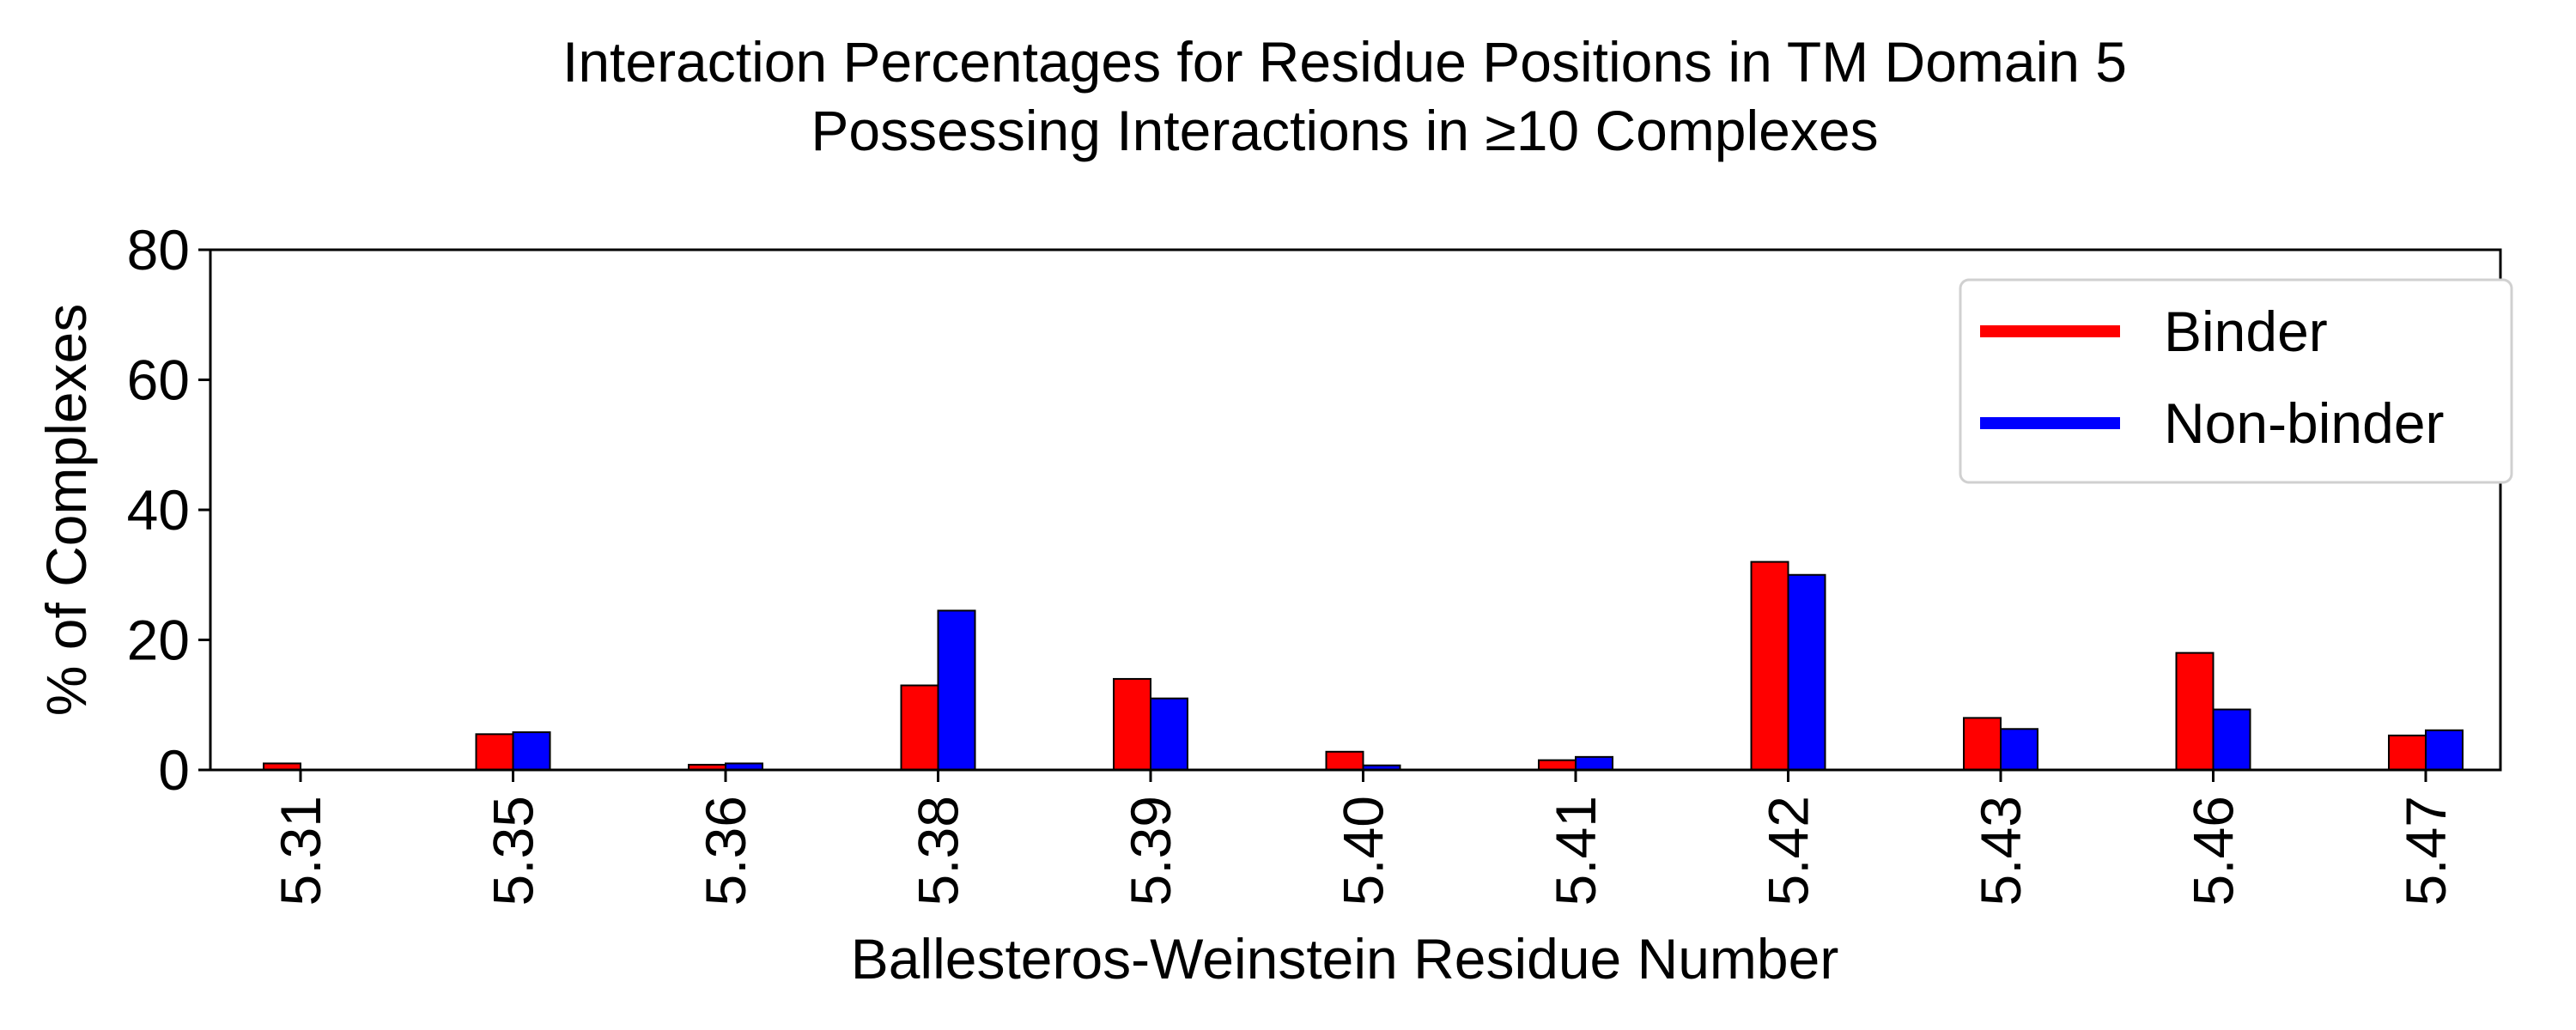 The height and width of the screenshot is (1030, 2576). I want to click on x-tick-label: 5.40, so click(1363, 851).